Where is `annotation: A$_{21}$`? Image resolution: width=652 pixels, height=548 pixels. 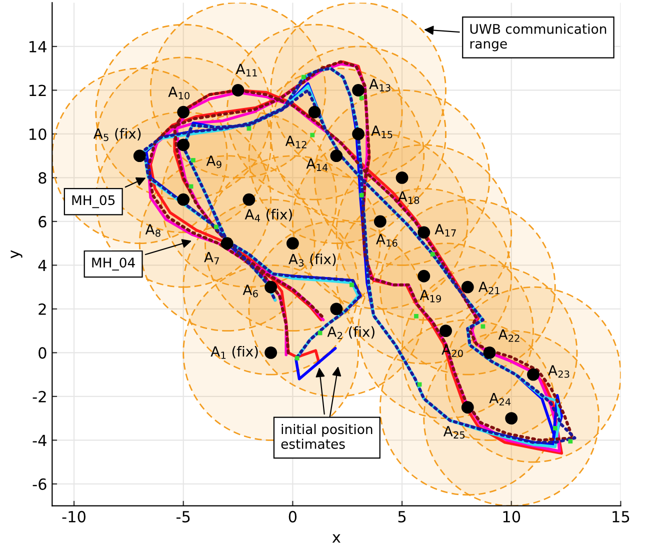 annotation: A$_{21}$ is located at coordinates (489, 288).